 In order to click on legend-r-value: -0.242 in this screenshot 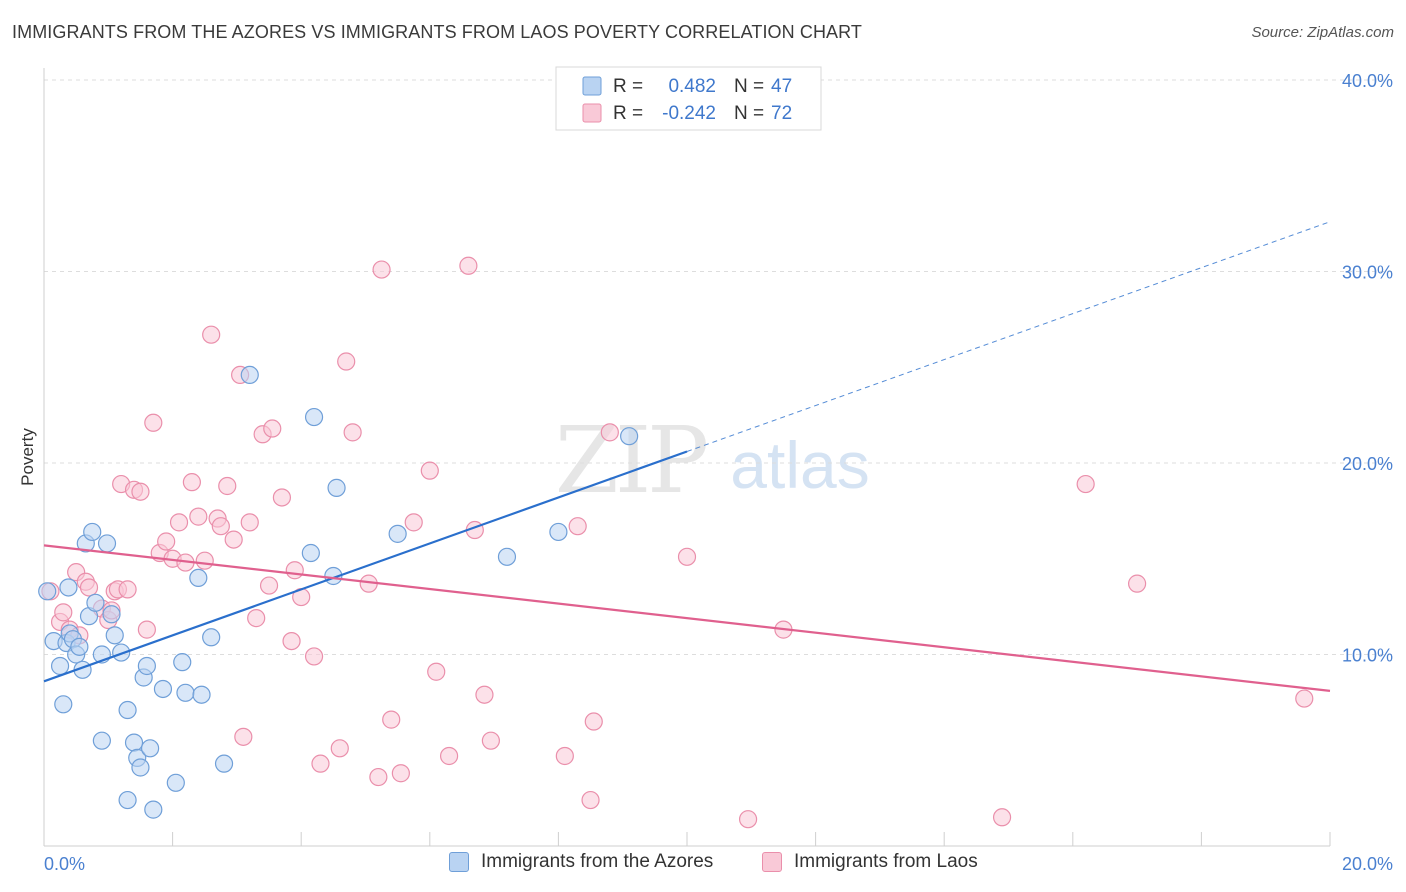, I will do `click(689, 113)`.